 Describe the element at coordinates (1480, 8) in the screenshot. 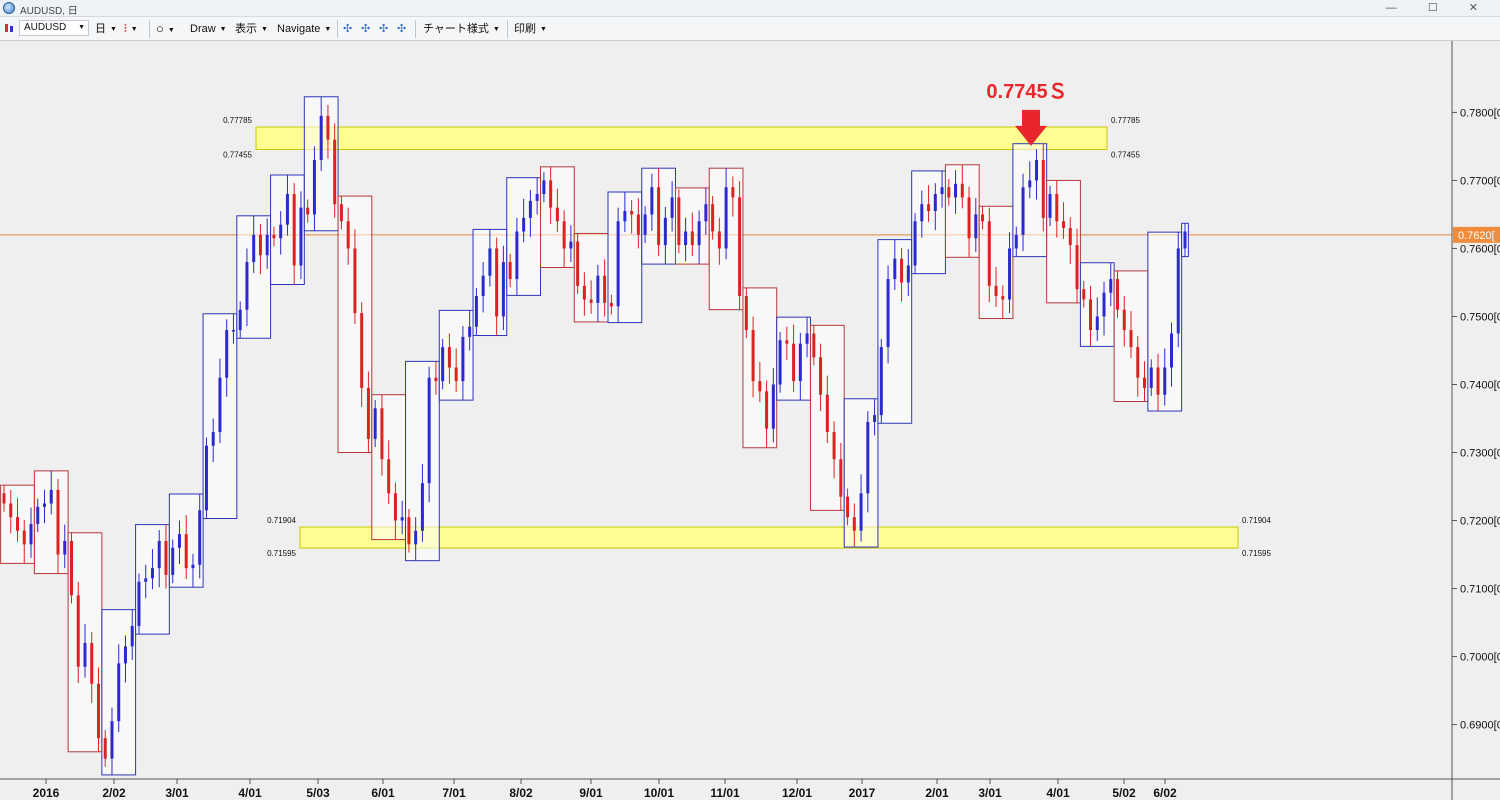

I see `close-icon: ✕` at that location.